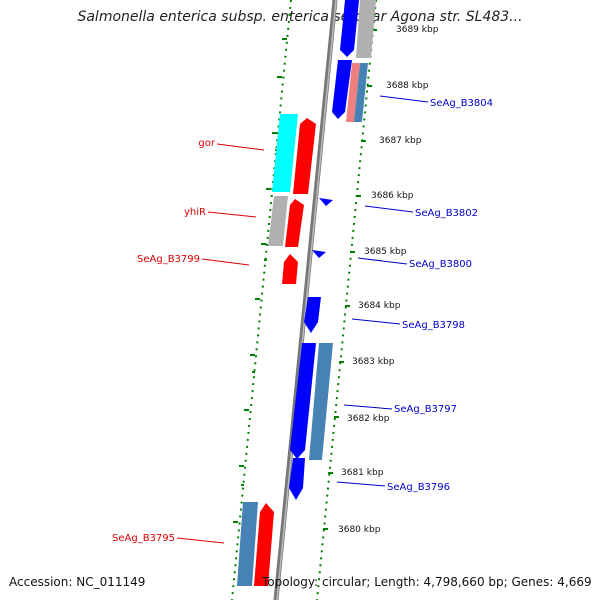 The height and width of the screenshot is (600, 600). What do you see at coordinates (346, 300) in the screenshot?
I see `outer-dotted-track` at bounding box center [346, 300].